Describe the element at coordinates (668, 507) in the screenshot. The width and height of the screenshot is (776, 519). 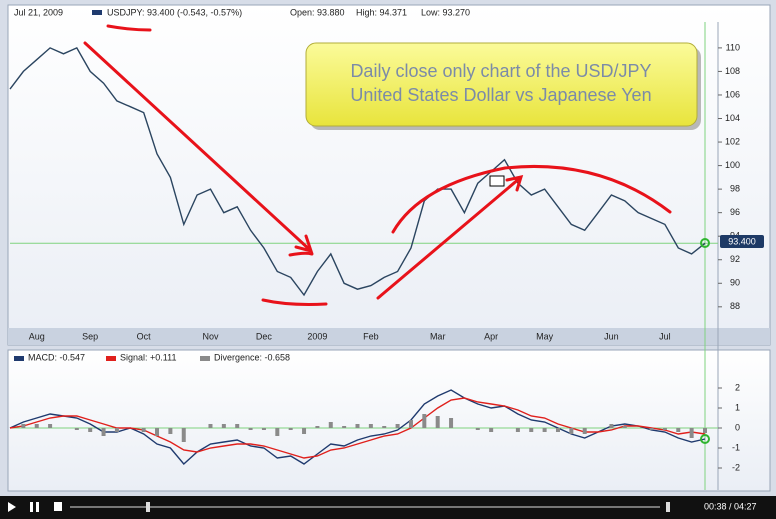
I see `volume-handle` at that location.